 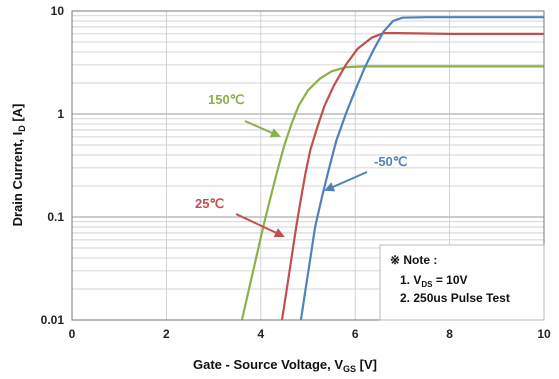 What do you see at coordinates (58, 11) in the screenshot?
I see `y-tick-label: 10` at bounding box center [58, 11].